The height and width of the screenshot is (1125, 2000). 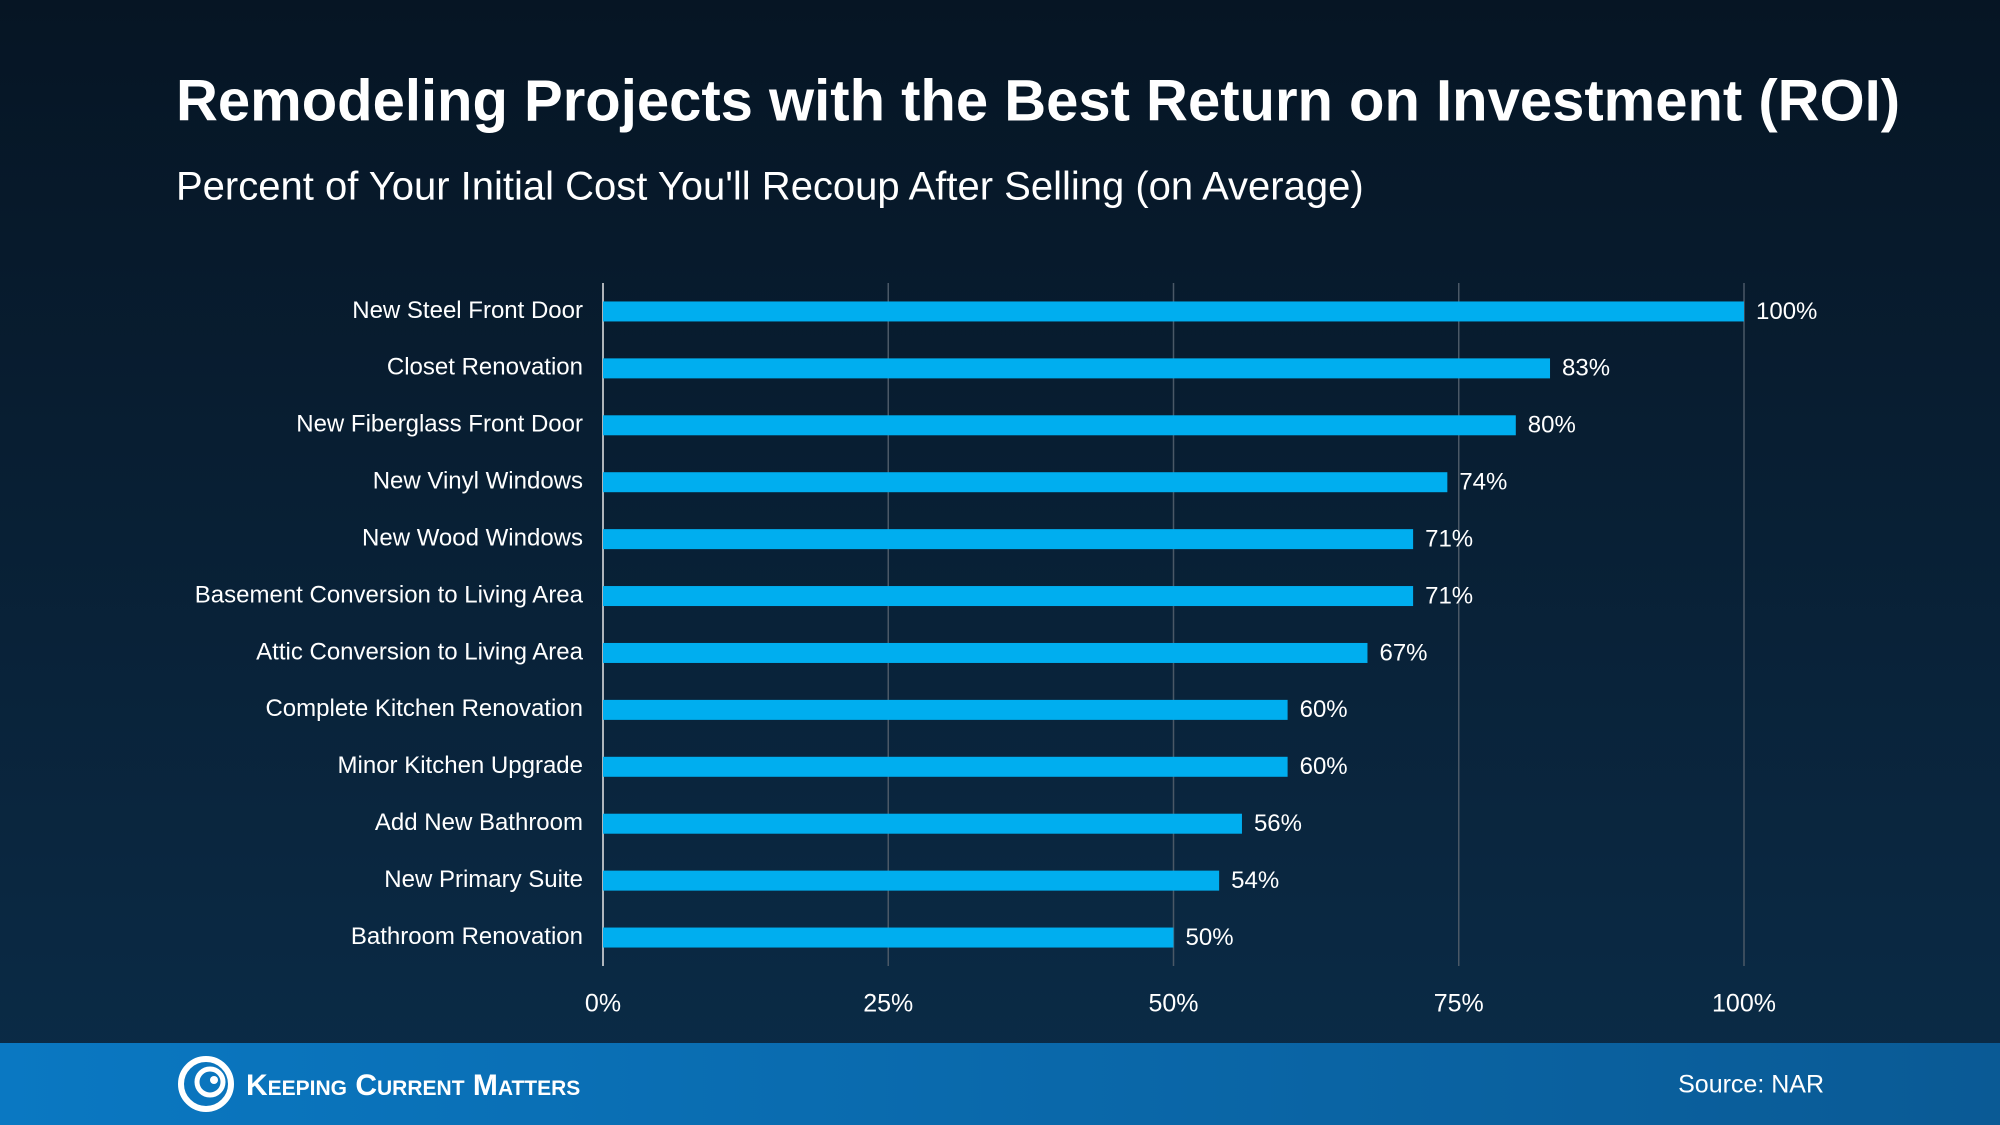 What do you see at coordinates (413, 1085) in the screenshot?
I see `brand-name: Keeping Current Matters` at bounding box center [413, 1085].